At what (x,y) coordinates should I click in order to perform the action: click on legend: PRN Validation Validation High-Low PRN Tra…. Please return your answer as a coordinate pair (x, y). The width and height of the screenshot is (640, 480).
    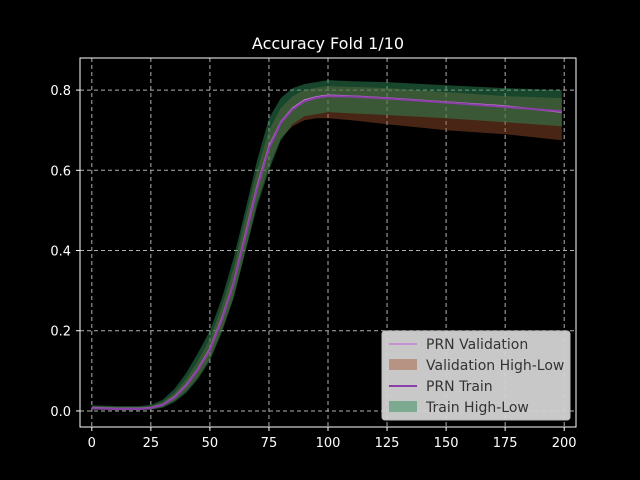
    Looking at the image, I should click on (476, 375).